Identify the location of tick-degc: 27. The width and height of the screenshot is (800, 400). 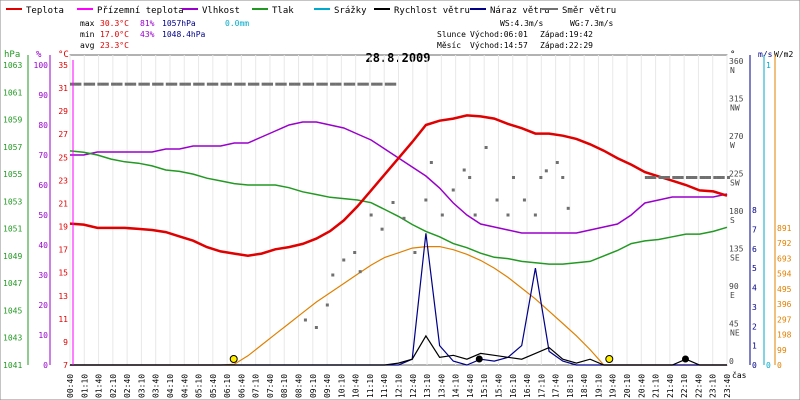
(63, 134).